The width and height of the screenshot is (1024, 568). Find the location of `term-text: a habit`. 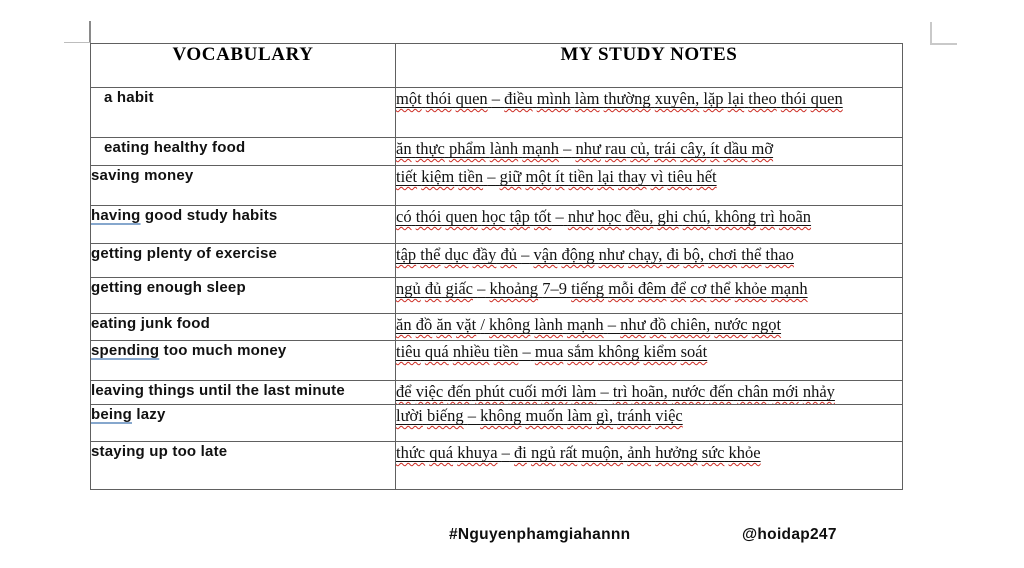

term-text: a habit is located at coordinates (129, 97).